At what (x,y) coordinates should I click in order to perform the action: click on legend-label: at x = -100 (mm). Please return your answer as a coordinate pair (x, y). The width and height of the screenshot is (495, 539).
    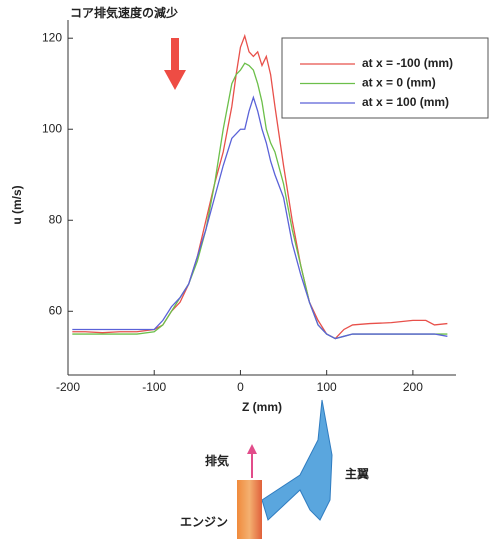
    Looking at the image, I should click on (407, 63).